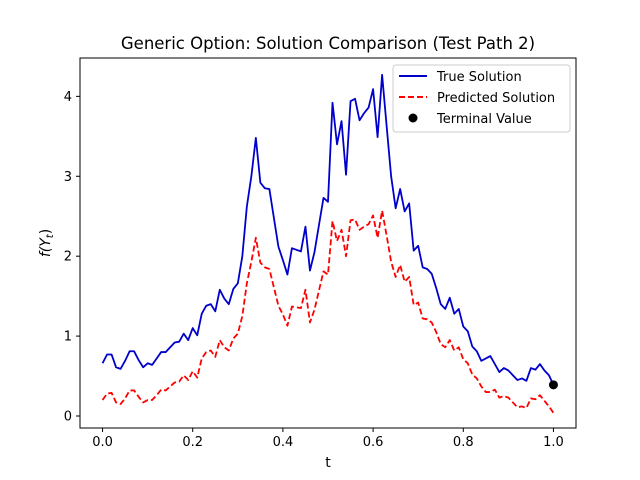  Describe the element at coordinates (484, 119) in the screenshot. I see `legend-label-terminal-value: Terminal Value` at that location.